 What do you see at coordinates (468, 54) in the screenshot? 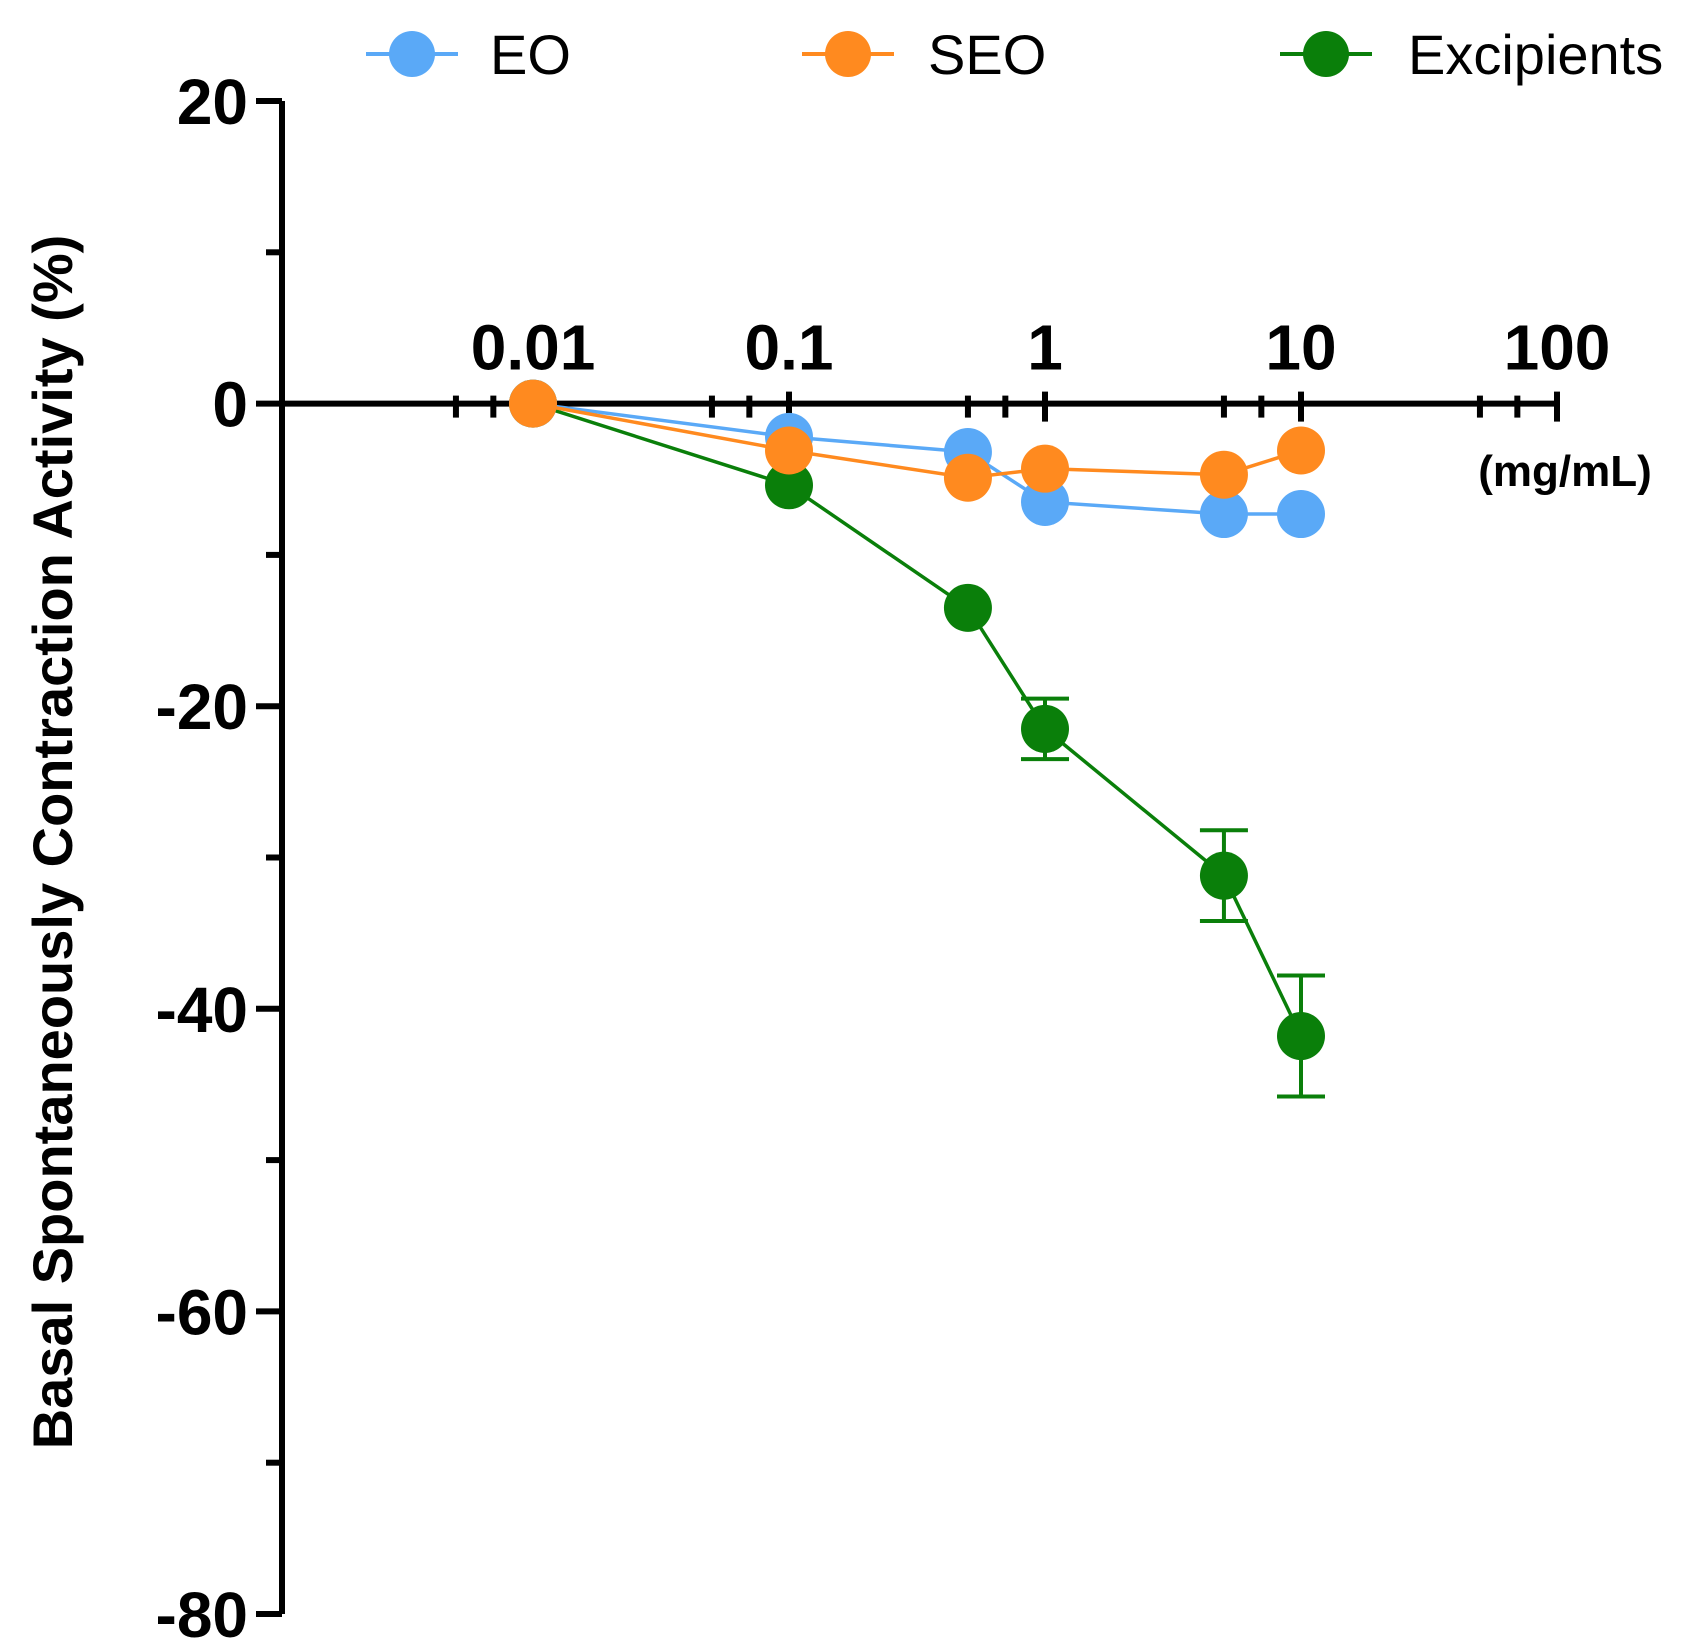
I see `legend-item-eo: EO` at bounding box center [468, 54].